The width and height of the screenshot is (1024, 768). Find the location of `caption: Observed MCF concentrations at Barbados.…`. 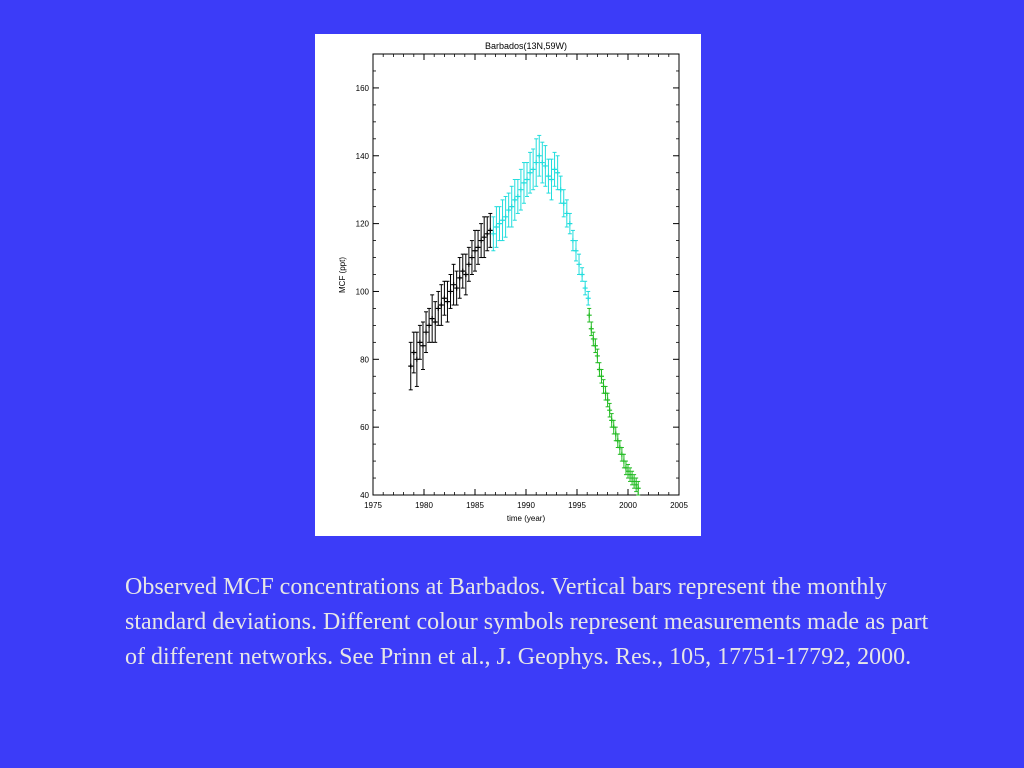

caption: Observed MCF concentrations at Barbados.… is located at coordinates (527, 622).